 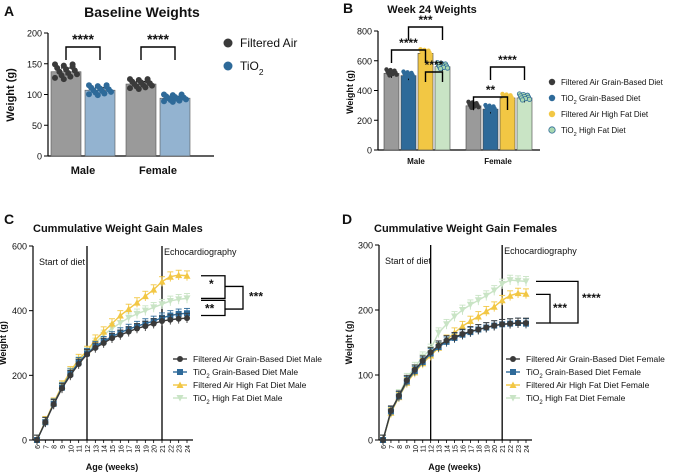 I want to click on panel-b-y-tick-label: 400, so click(x=364, y=91).